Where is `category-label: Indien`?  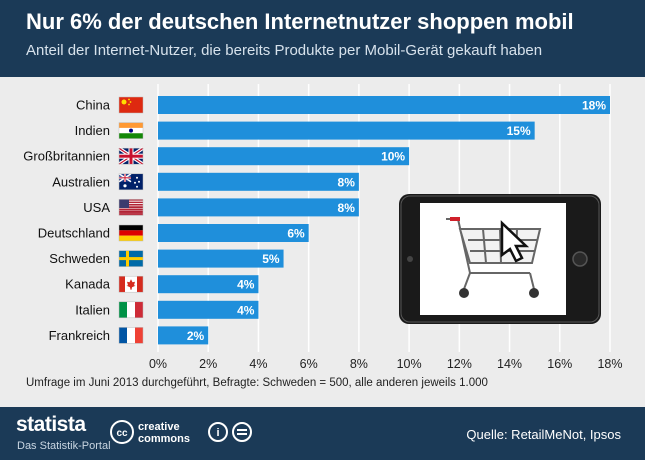 category-label: Indien is located at coordinates (92, 130).